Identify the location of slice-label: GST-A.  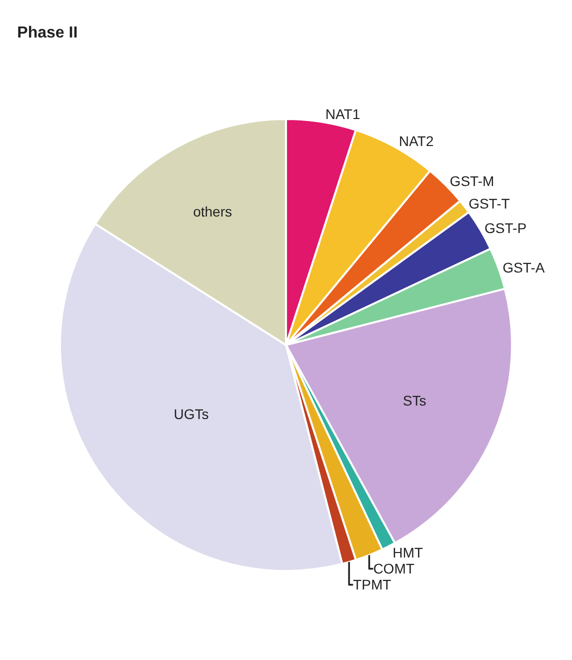
(524, 268).